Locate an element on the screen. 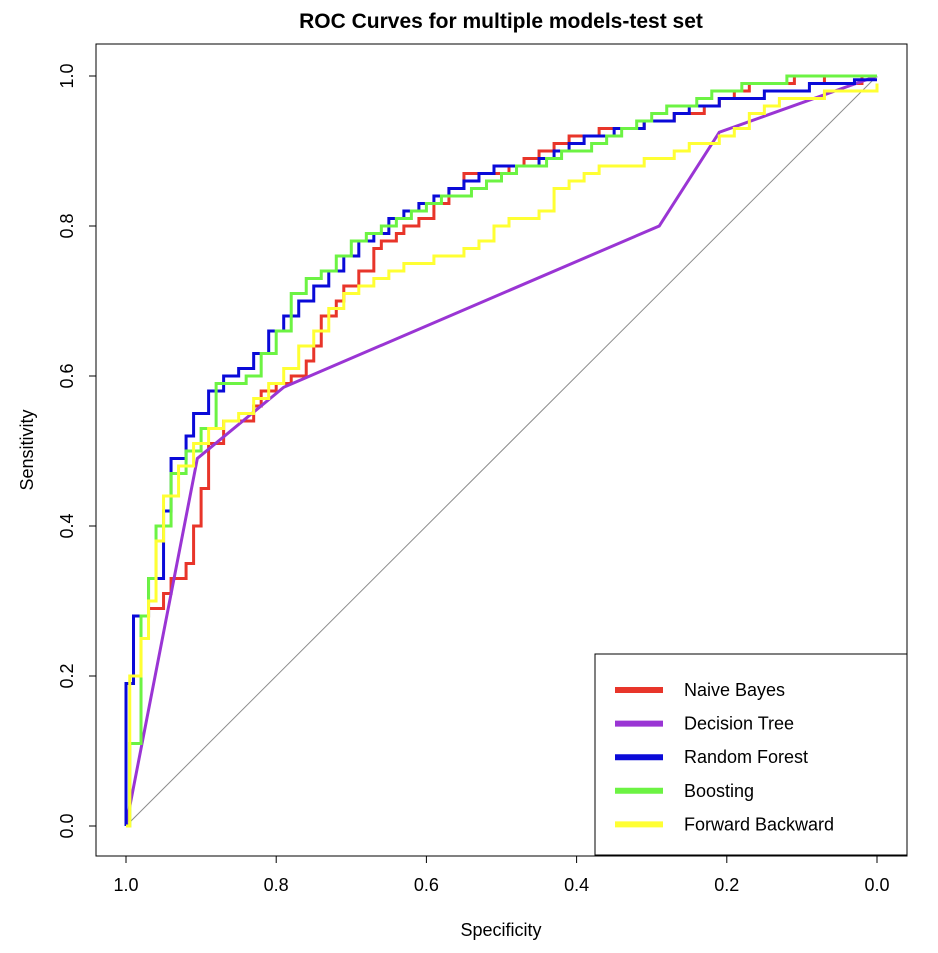  x-axis: 1.0 0.8 0.6 0.4 0.2 0.0 is located at coordinates (501, 875).